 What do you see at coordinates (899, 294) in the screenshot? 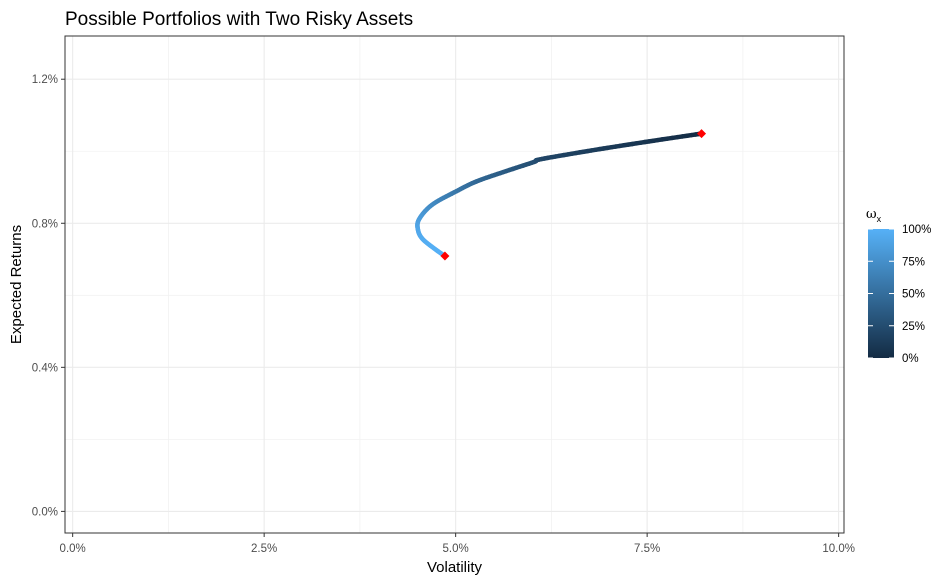
I see `legend-ticks: 100% 75% 50% 25% 0%` at bounding box center [899, 294].